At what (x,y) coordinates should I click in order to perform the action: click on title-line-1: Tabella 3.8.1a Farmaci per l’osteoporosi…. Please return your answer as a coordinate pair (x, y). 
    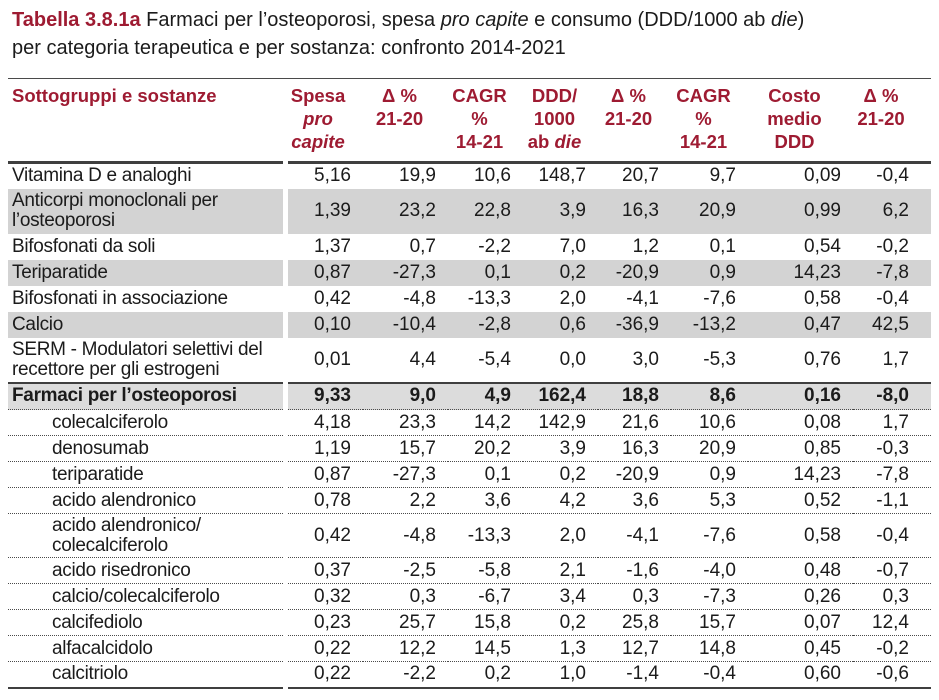
    Looking at the image, I should click on (470, 20).